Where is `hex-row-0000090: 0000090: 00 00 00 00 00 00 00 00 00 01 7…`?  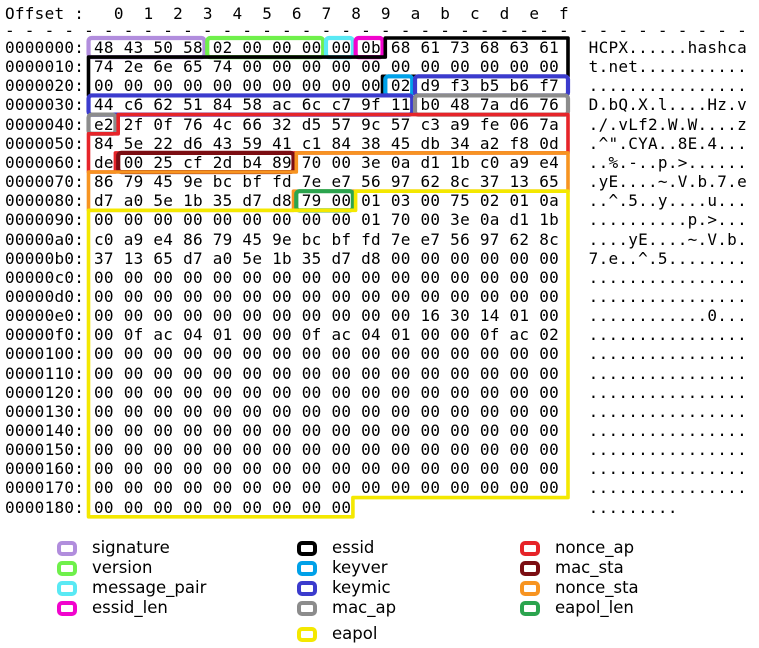 hex-row-0000090: 0000090: 00 00 00 00 00 00 00 00 00 01 7… is located at coordinates (376, 220).